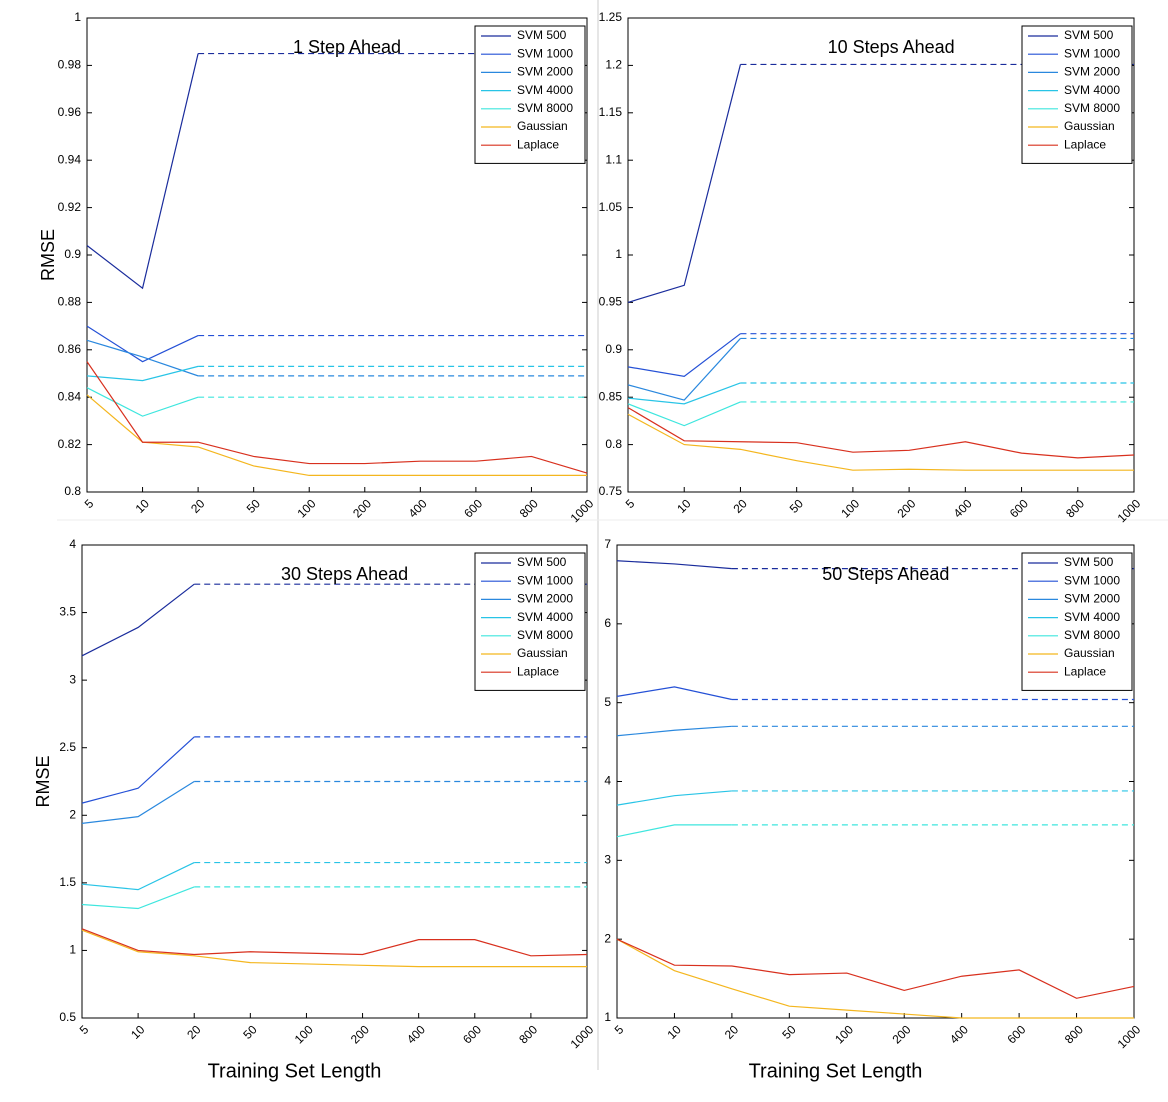 This screenshot has width=1168, height=1102. I want to click on y-tick-label: 0.95, so click(611, 302).